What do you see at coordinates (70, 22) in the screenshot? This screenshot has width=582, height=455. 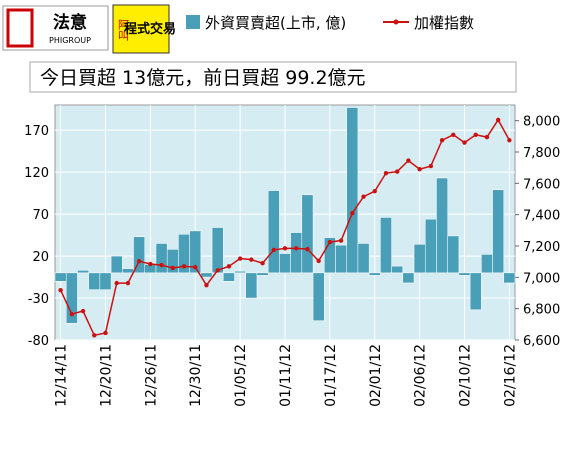 I see `logo-brand: 法意` at bounding box center [70, 22].